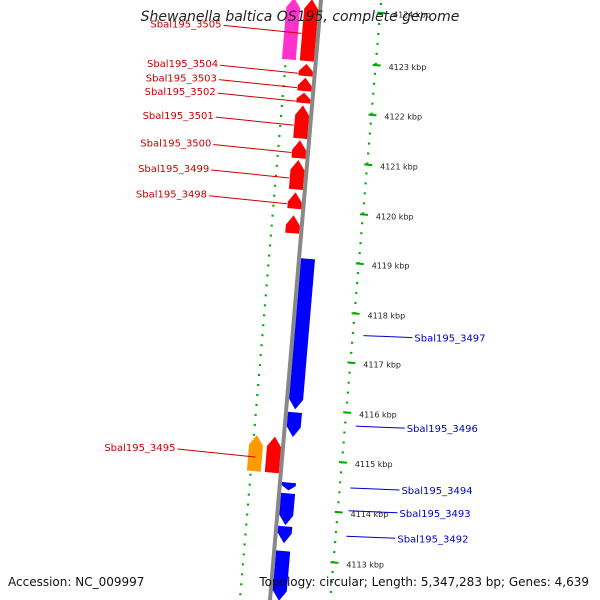  What do you see at coordinates (171, 195) in the screenshot?
I see `gene-label: Sbal195_3498` at bounding box center [171, 195].